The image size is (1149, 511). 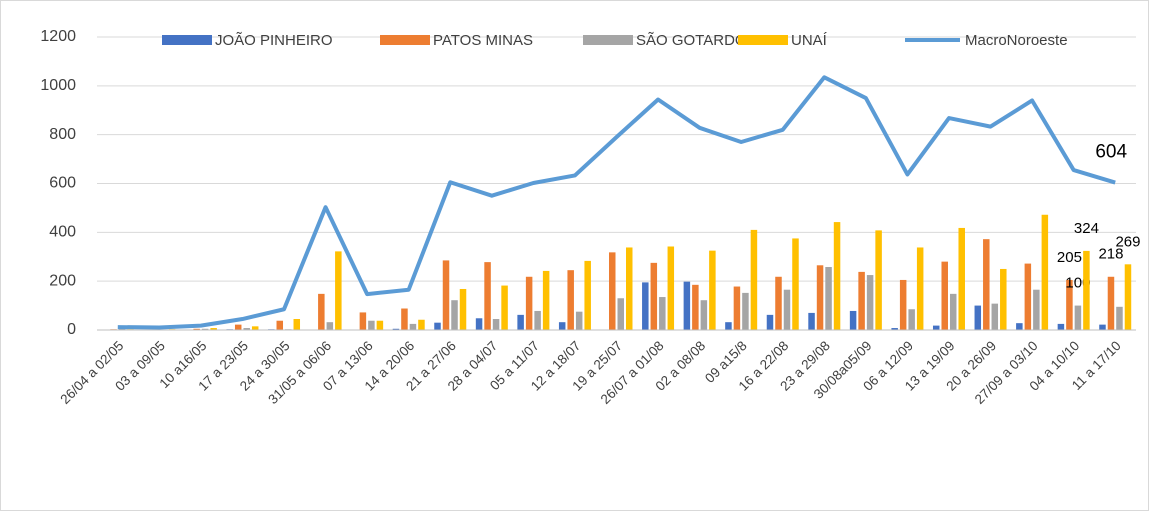 I want to click on y-tick-label: 200, so click(x=62, y=280).